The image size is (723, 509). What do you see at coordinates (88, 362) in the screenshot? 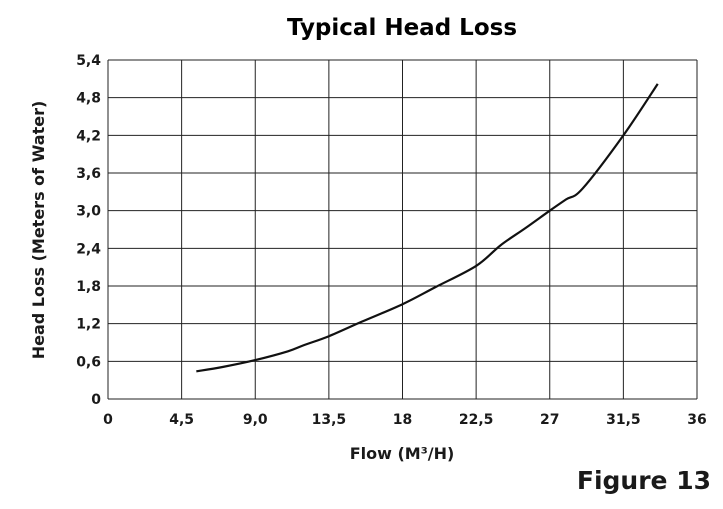
I see `y-tick-label: 0,6` at bounding box center [88, 362].